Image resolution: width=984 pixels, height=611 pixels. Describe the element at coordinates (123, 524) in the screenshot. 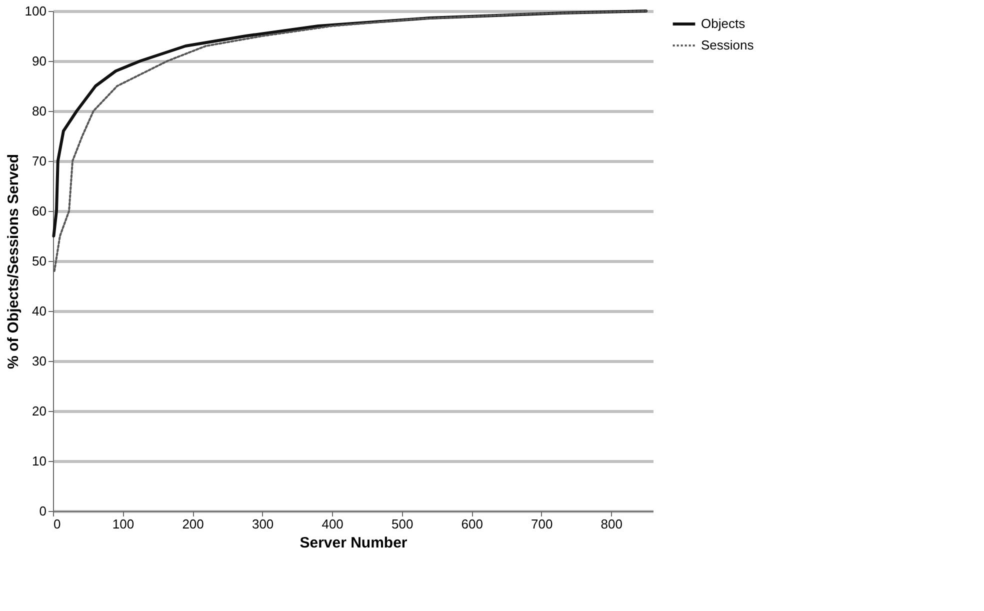

I see `x-tick-label: 100` at that location.